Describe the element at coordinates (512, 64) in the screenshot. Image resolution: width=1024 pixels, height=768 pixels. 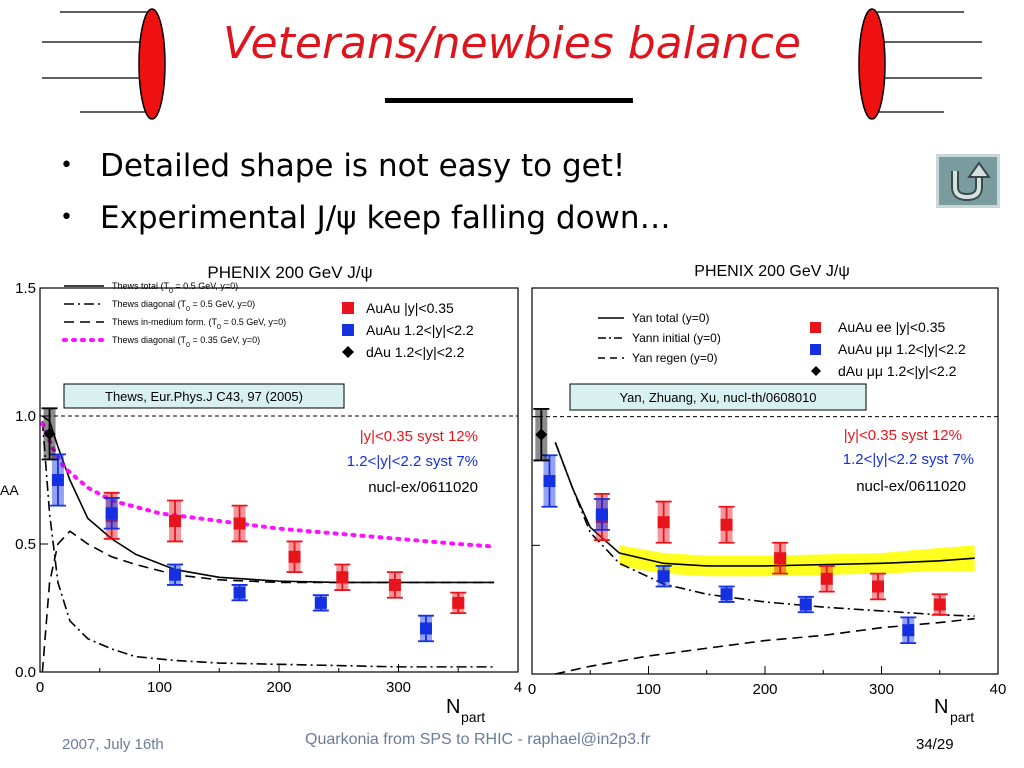
I see `header-decoration` at that location.